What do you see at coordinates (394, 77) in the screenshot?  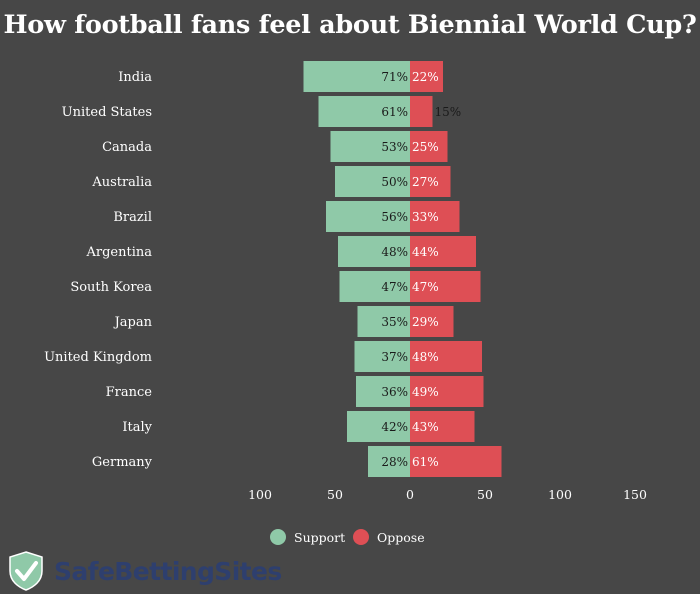 I see `support-value-india: 71%` at bounding box center [394, 77].